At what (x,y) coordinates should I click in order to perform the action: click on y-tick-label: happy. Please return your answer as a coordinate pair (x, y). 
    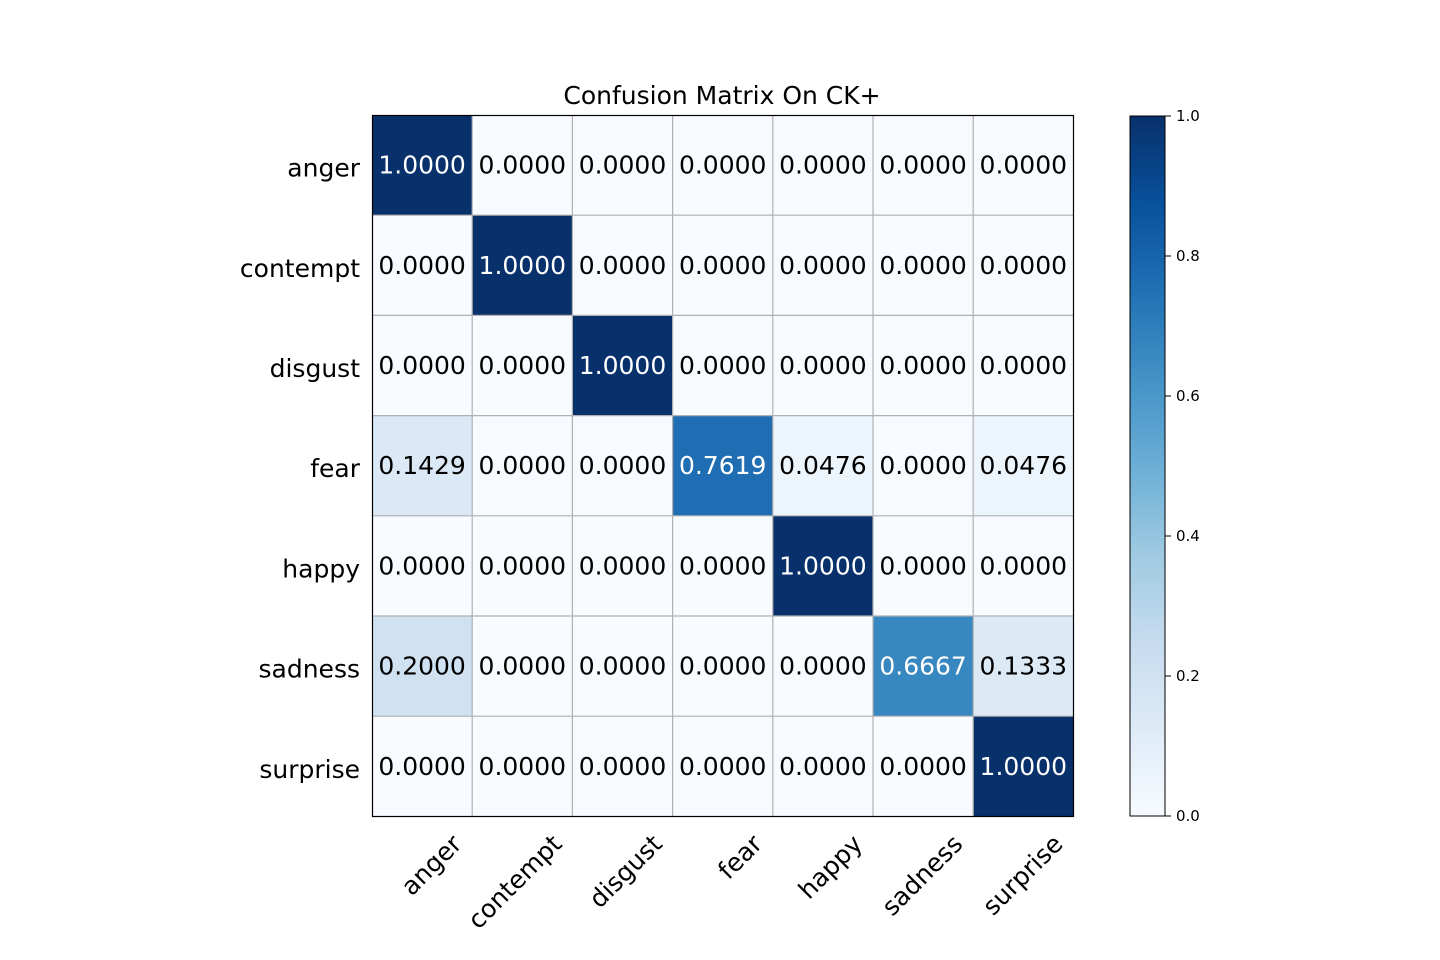
    Looking at the image, I should click on (321, 568).